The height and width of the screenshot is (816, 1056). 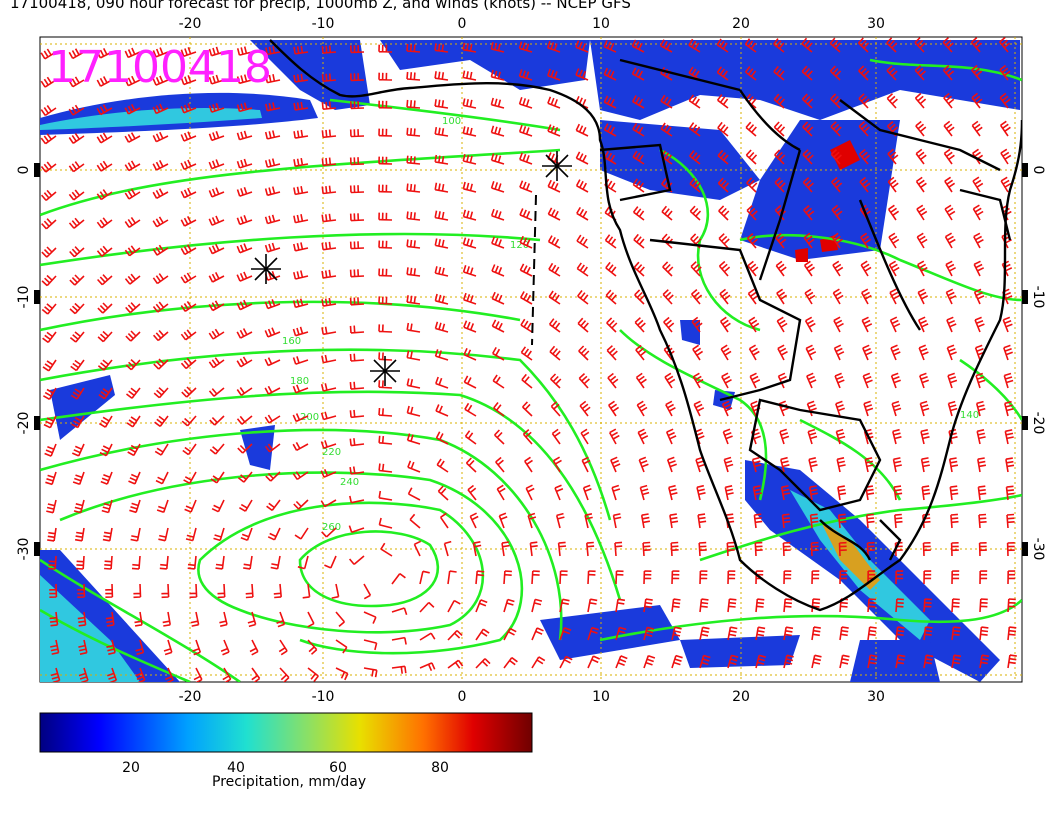 What do you see at coordinates (24, 549) in the screenshot?
I see `y-tick-label: -30` at bounding box center [24, 549].